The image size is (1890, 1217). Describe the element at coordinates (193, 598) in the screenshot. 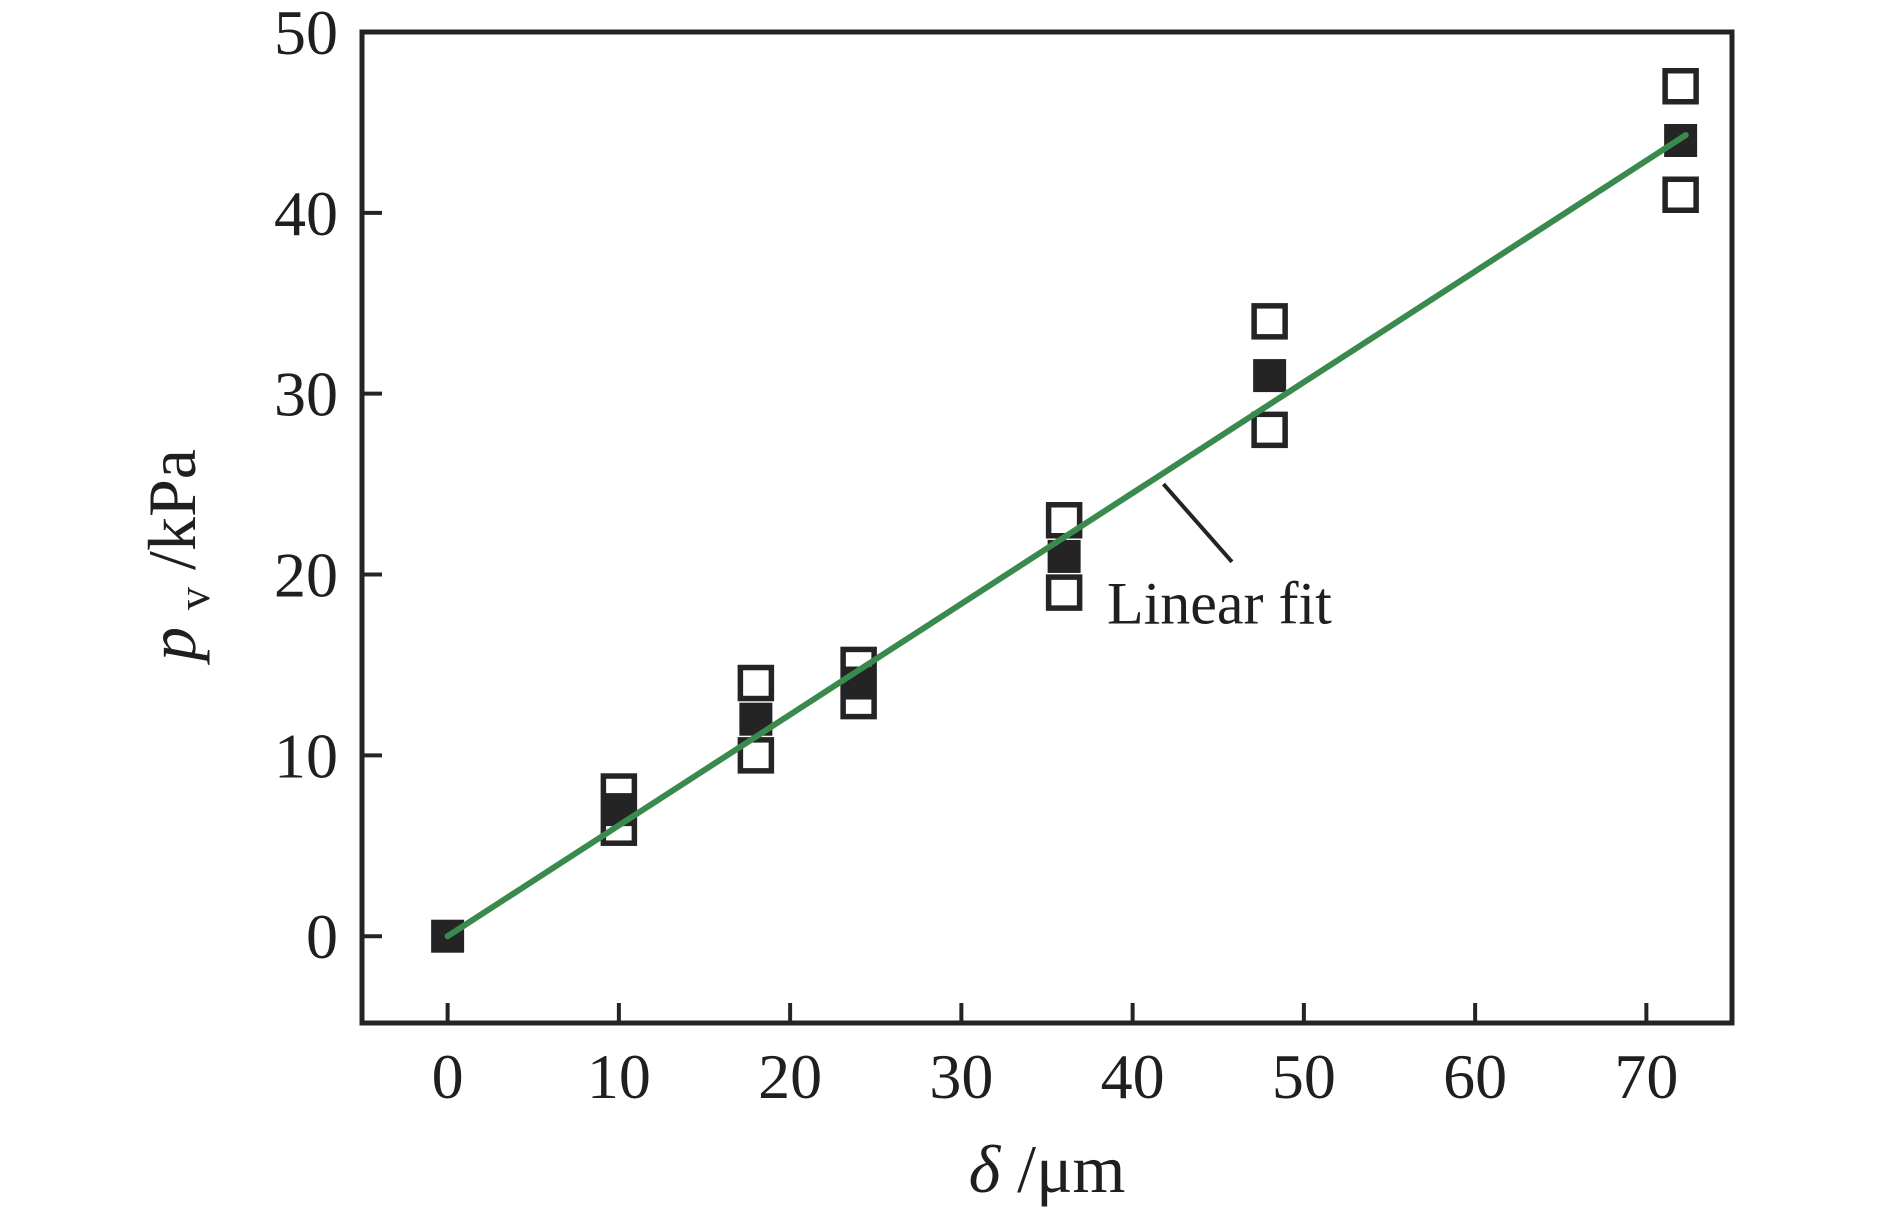

I see `y-axis-label-subscript: v` at that location.